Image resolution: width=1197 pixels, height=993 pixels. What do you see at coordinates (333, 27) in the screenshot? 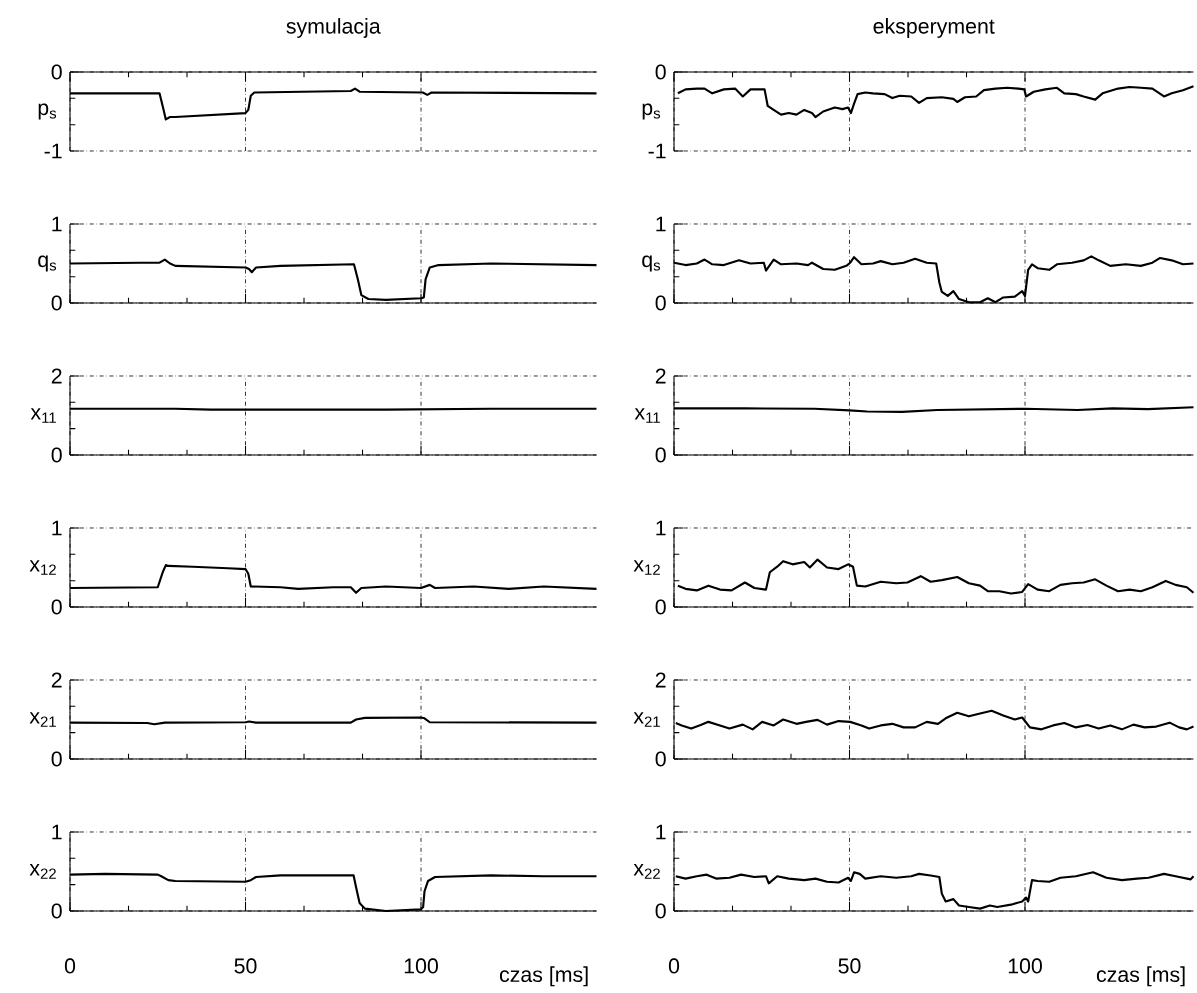
I see `chart-title: symulacja` at bounding box center [333, 27].